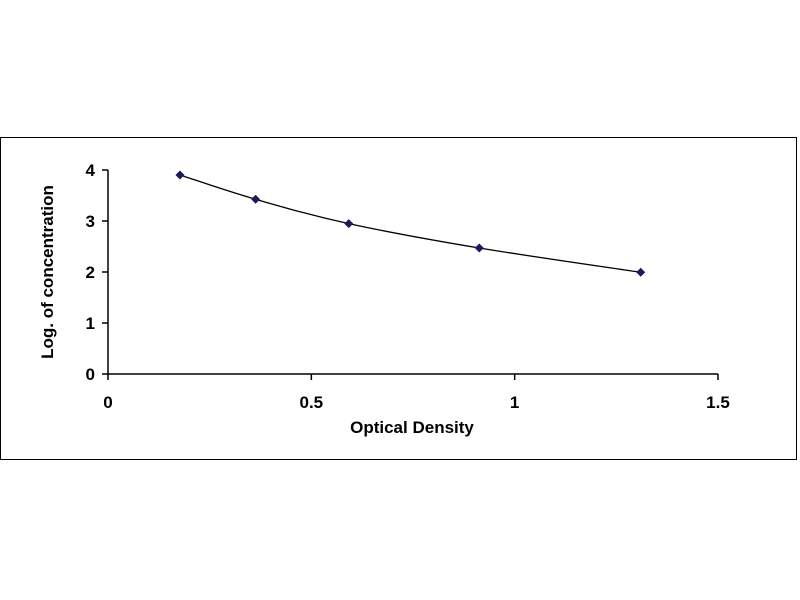 This screenshot has width=800, height=600. Describe the element at coordinates (47, 272) in the screenshot. I see `y-axis-title: Log. of concentration` at that location.